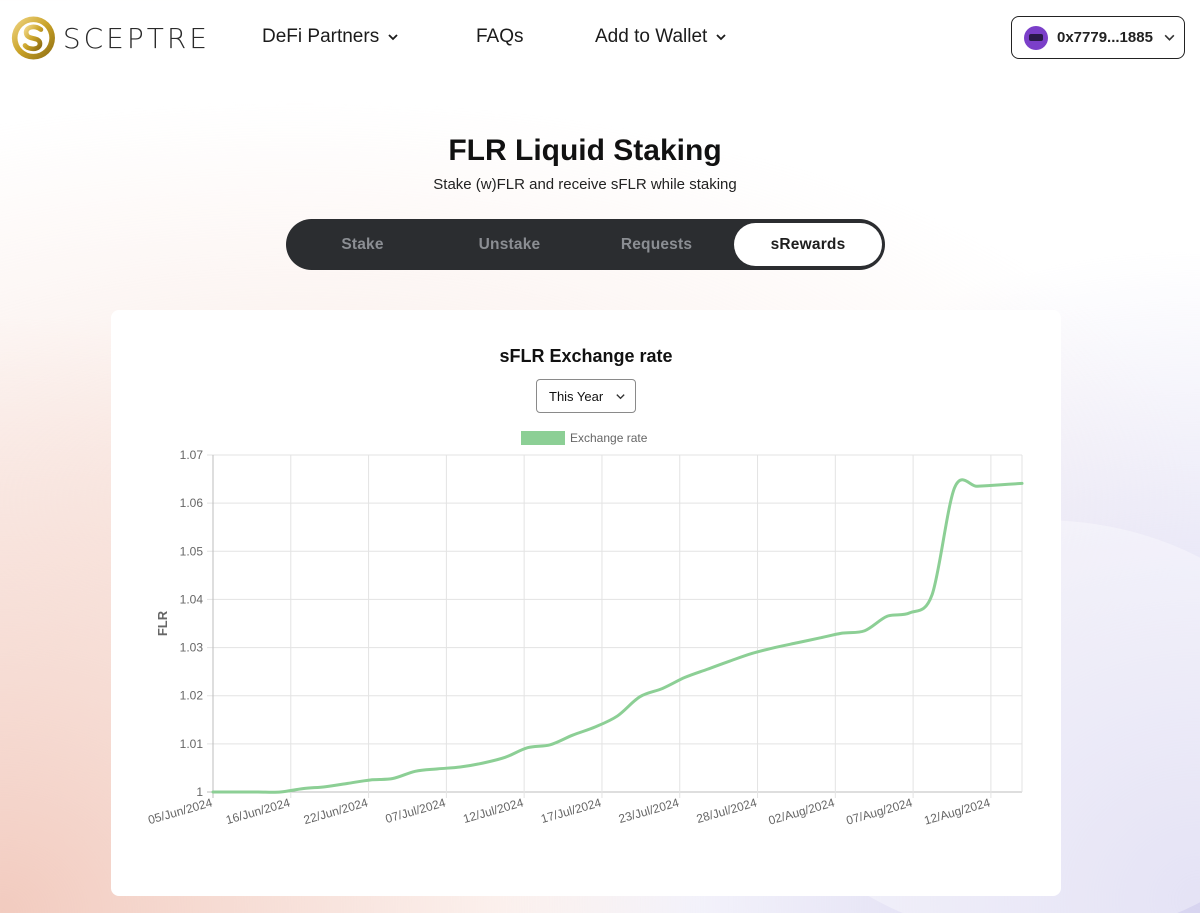  I want to click on nav-add-to-wallet-label: Add to Wallet, so click(651, 36).